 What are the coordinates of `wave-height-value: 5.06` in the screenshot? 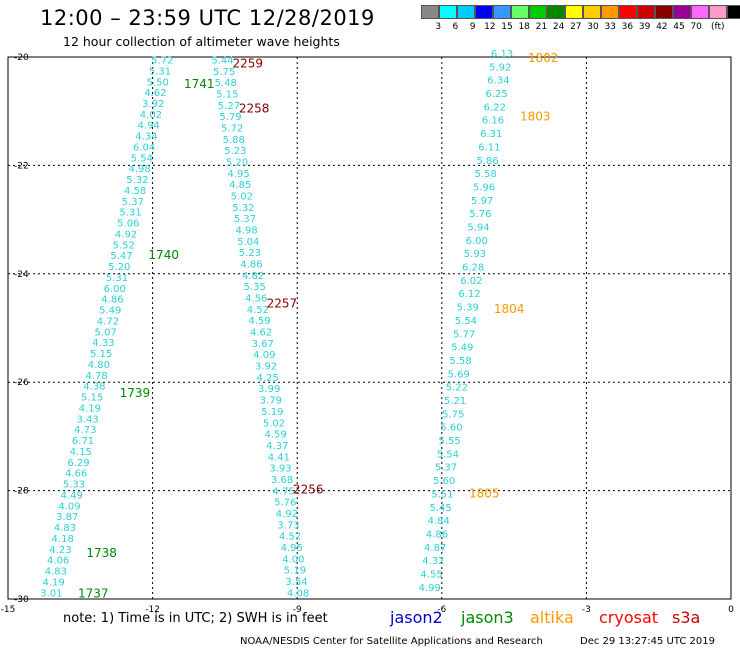 It's located at (128, 224).